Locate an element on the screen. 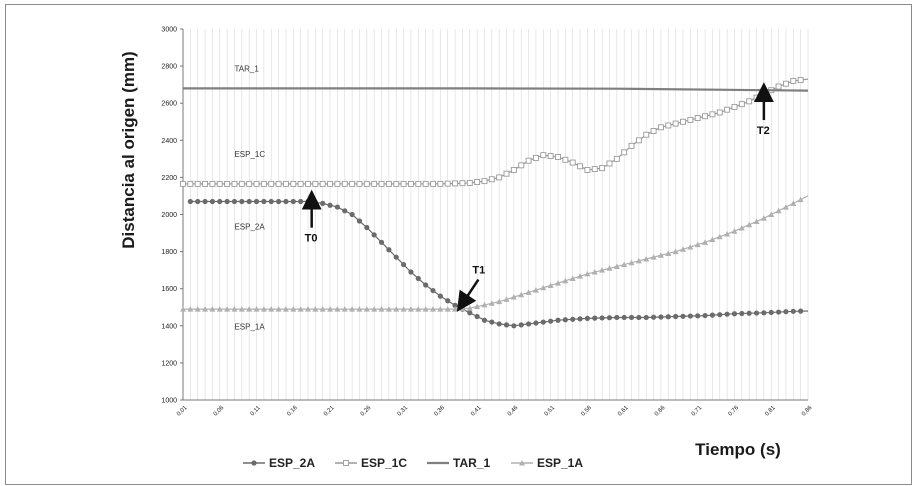 The width and height of the screenshot is (919, 486). y-tick-label: 2200 is located at coordinates (169, 178).